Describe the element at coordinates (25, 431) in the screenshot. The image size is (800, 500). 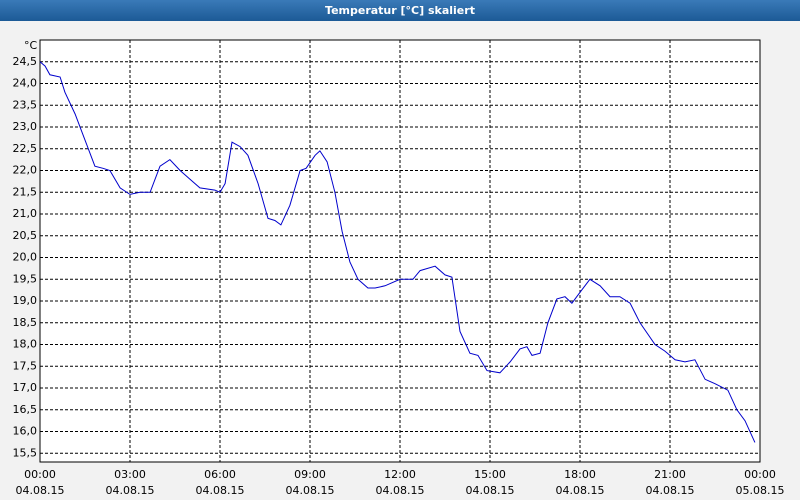
I see `y-tick-label: 16,0` at that location.